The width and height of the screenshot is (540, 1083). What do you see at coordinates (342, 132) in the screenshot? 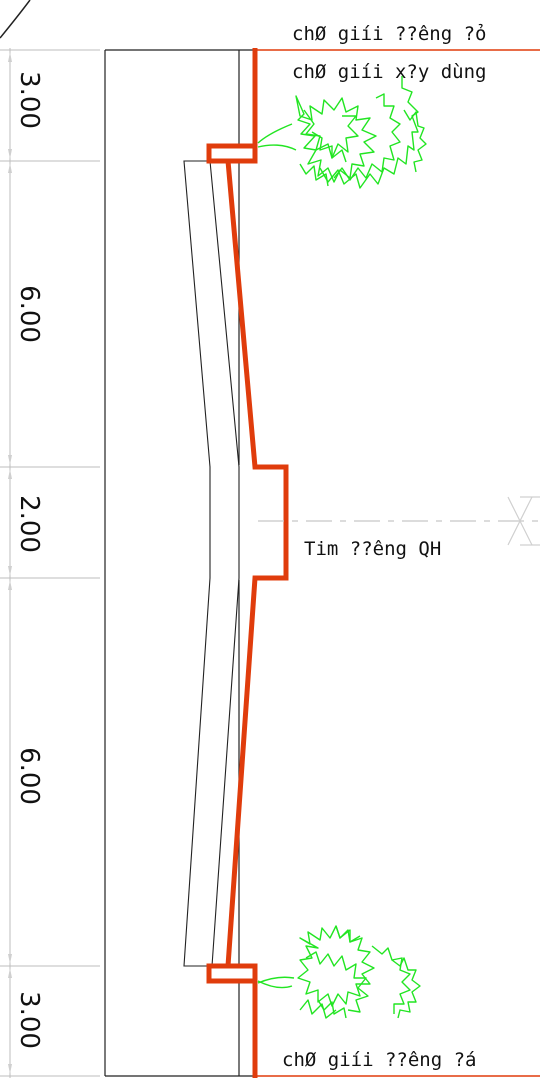
I see `tree-top-icon` at bounding box center [342, 132].